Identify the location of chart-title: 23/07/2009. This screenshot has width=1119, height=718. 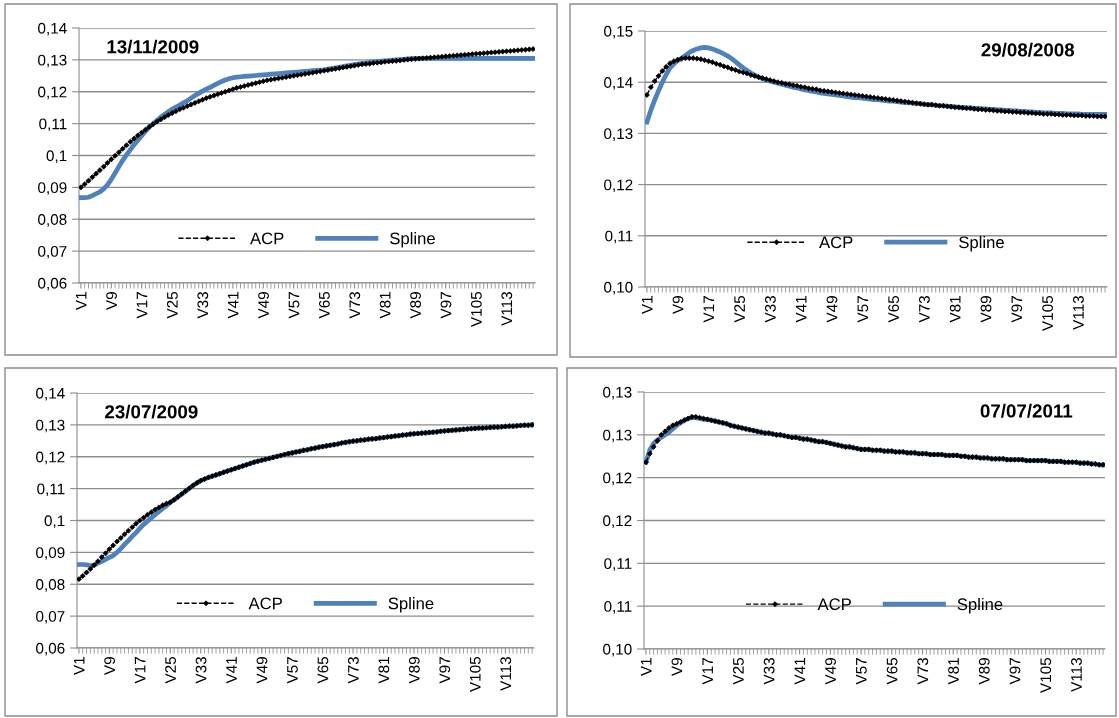
(151, 411).